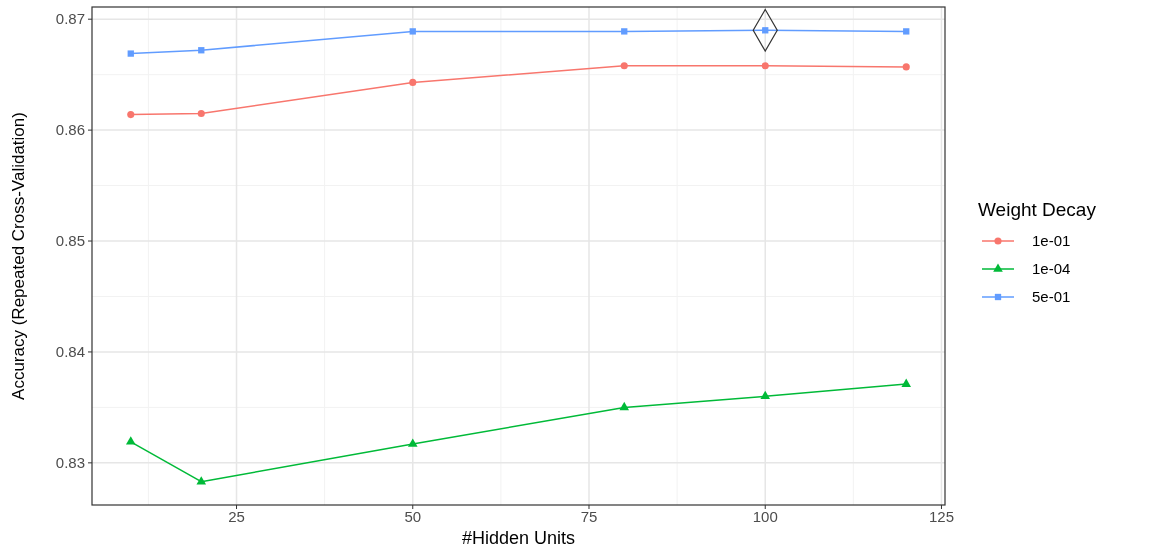 The image size is (1152, 550). I want to click on x-tick-label: 75, so click(589, 516).